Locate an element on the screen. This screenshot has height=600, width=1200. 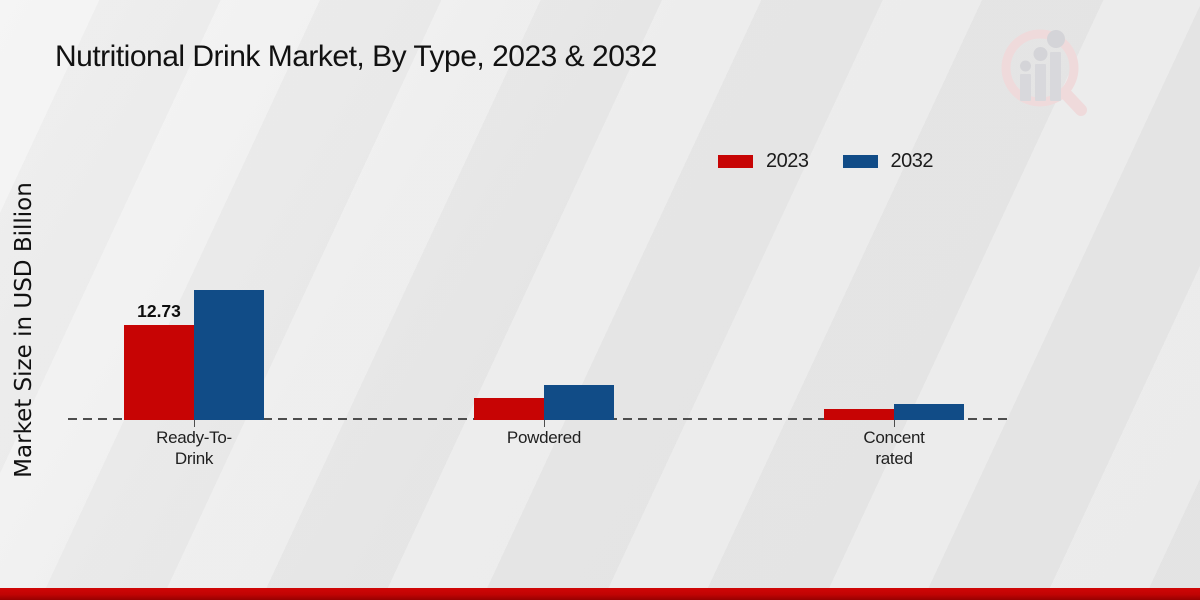
legend-item-2023: 2023 is located at coordinates (763, 161).